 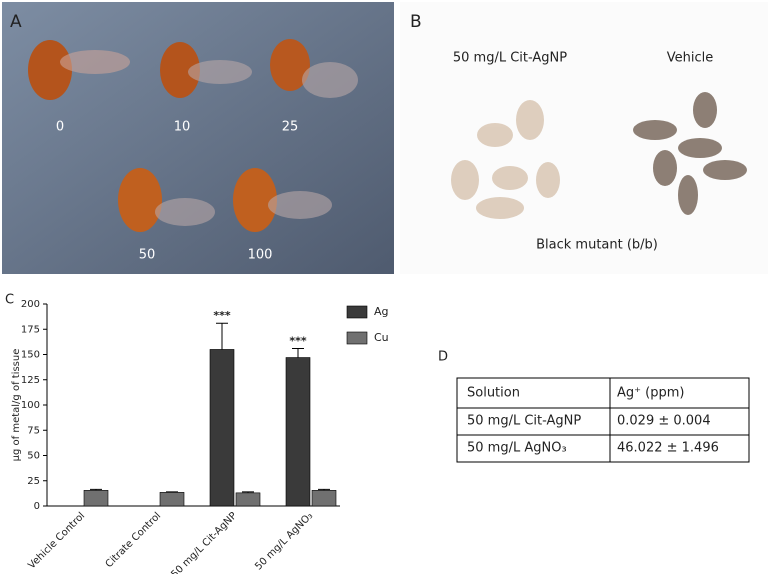 I want to click on y-tick-label: 175, so click(x=30, y=329).